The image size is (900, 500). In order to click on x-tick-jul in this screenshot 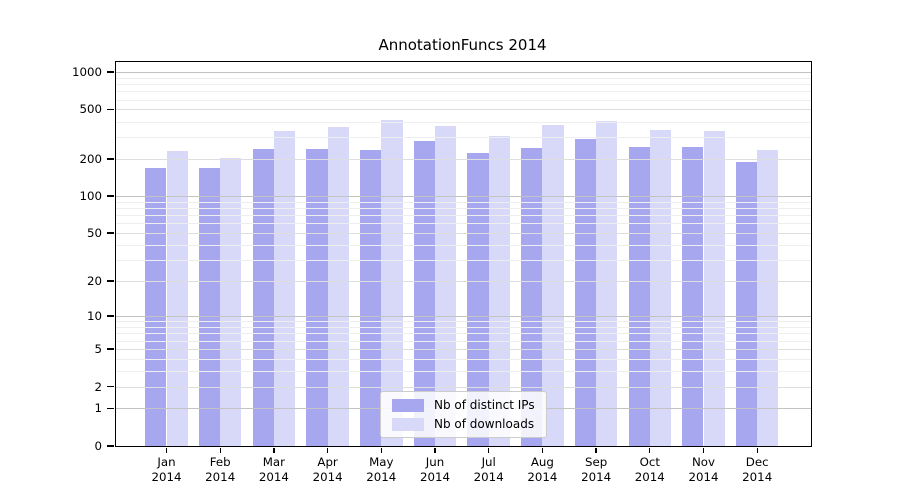, I will do `click(489, 450)`.